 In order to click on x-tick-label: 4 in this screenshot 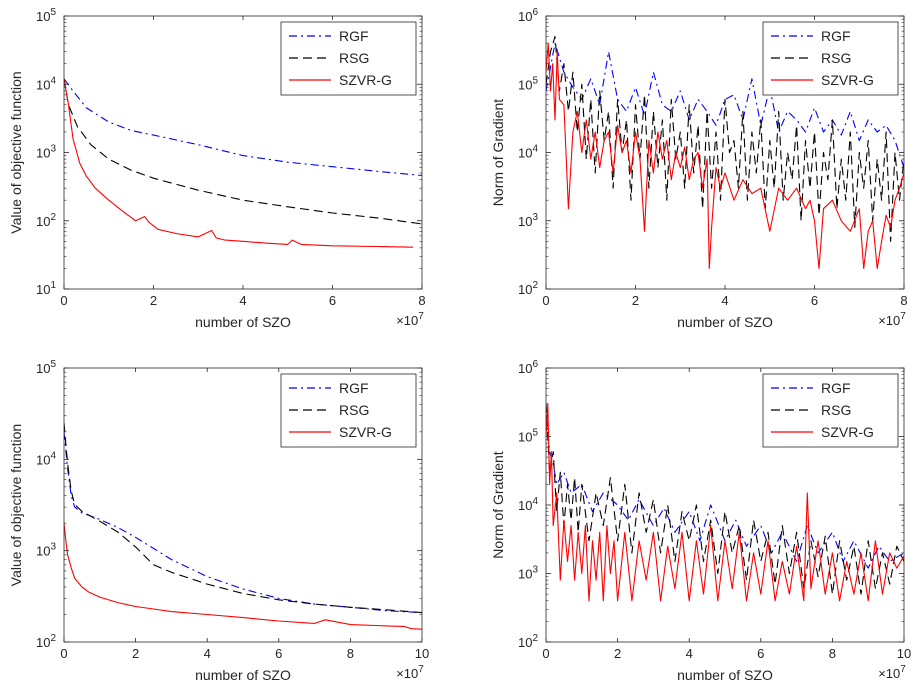, I will do `click(724, 300)`.